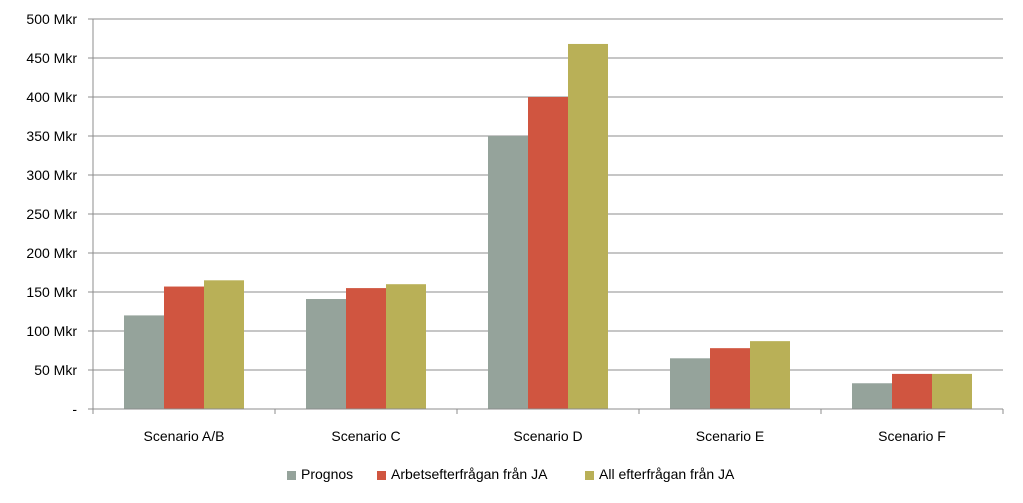  What do you see at coordinates (912, 436) in the screenshot?
I see `x-tick-label: Scenario F` at bounding box center [912, 436].